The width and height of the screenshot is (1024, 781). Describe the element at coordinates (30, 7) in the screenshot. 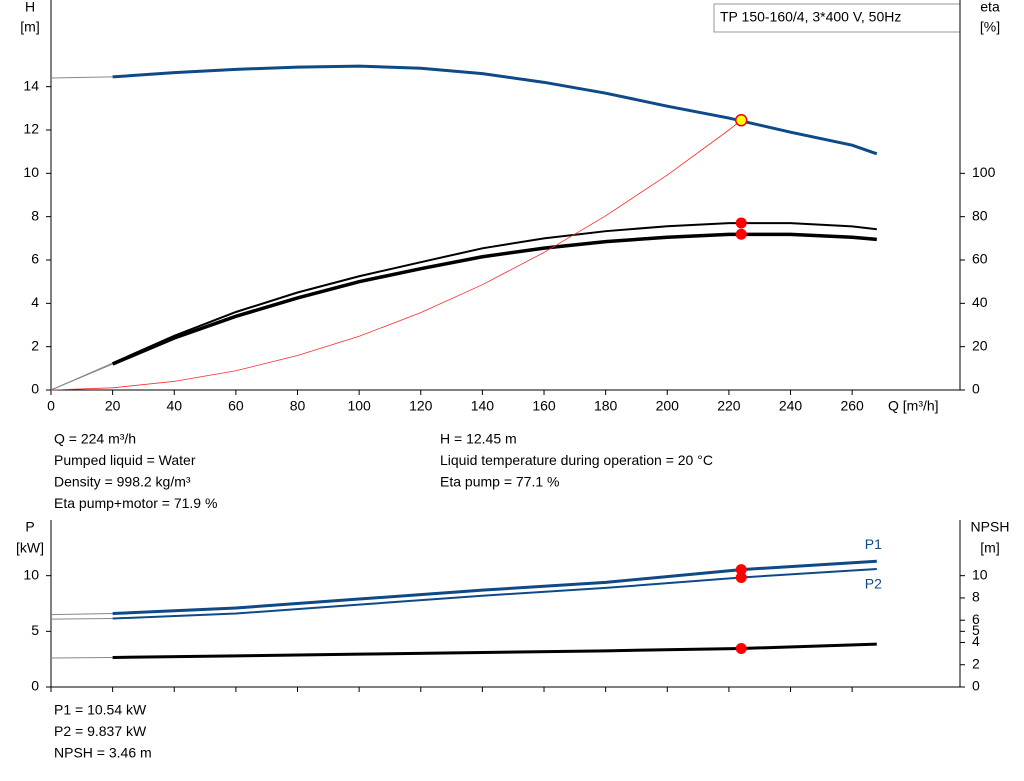

I see `y-axis-label: H` at that location.